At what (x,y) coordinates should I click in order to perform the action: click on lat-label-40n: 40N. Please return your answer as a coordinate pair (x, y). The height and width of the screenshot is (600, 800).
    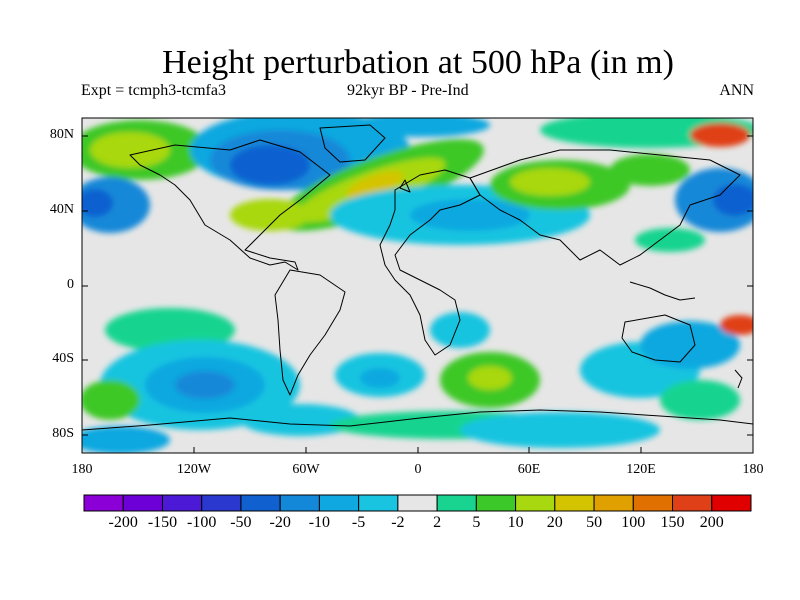
    Looking at the image, I should click on (61, 209).